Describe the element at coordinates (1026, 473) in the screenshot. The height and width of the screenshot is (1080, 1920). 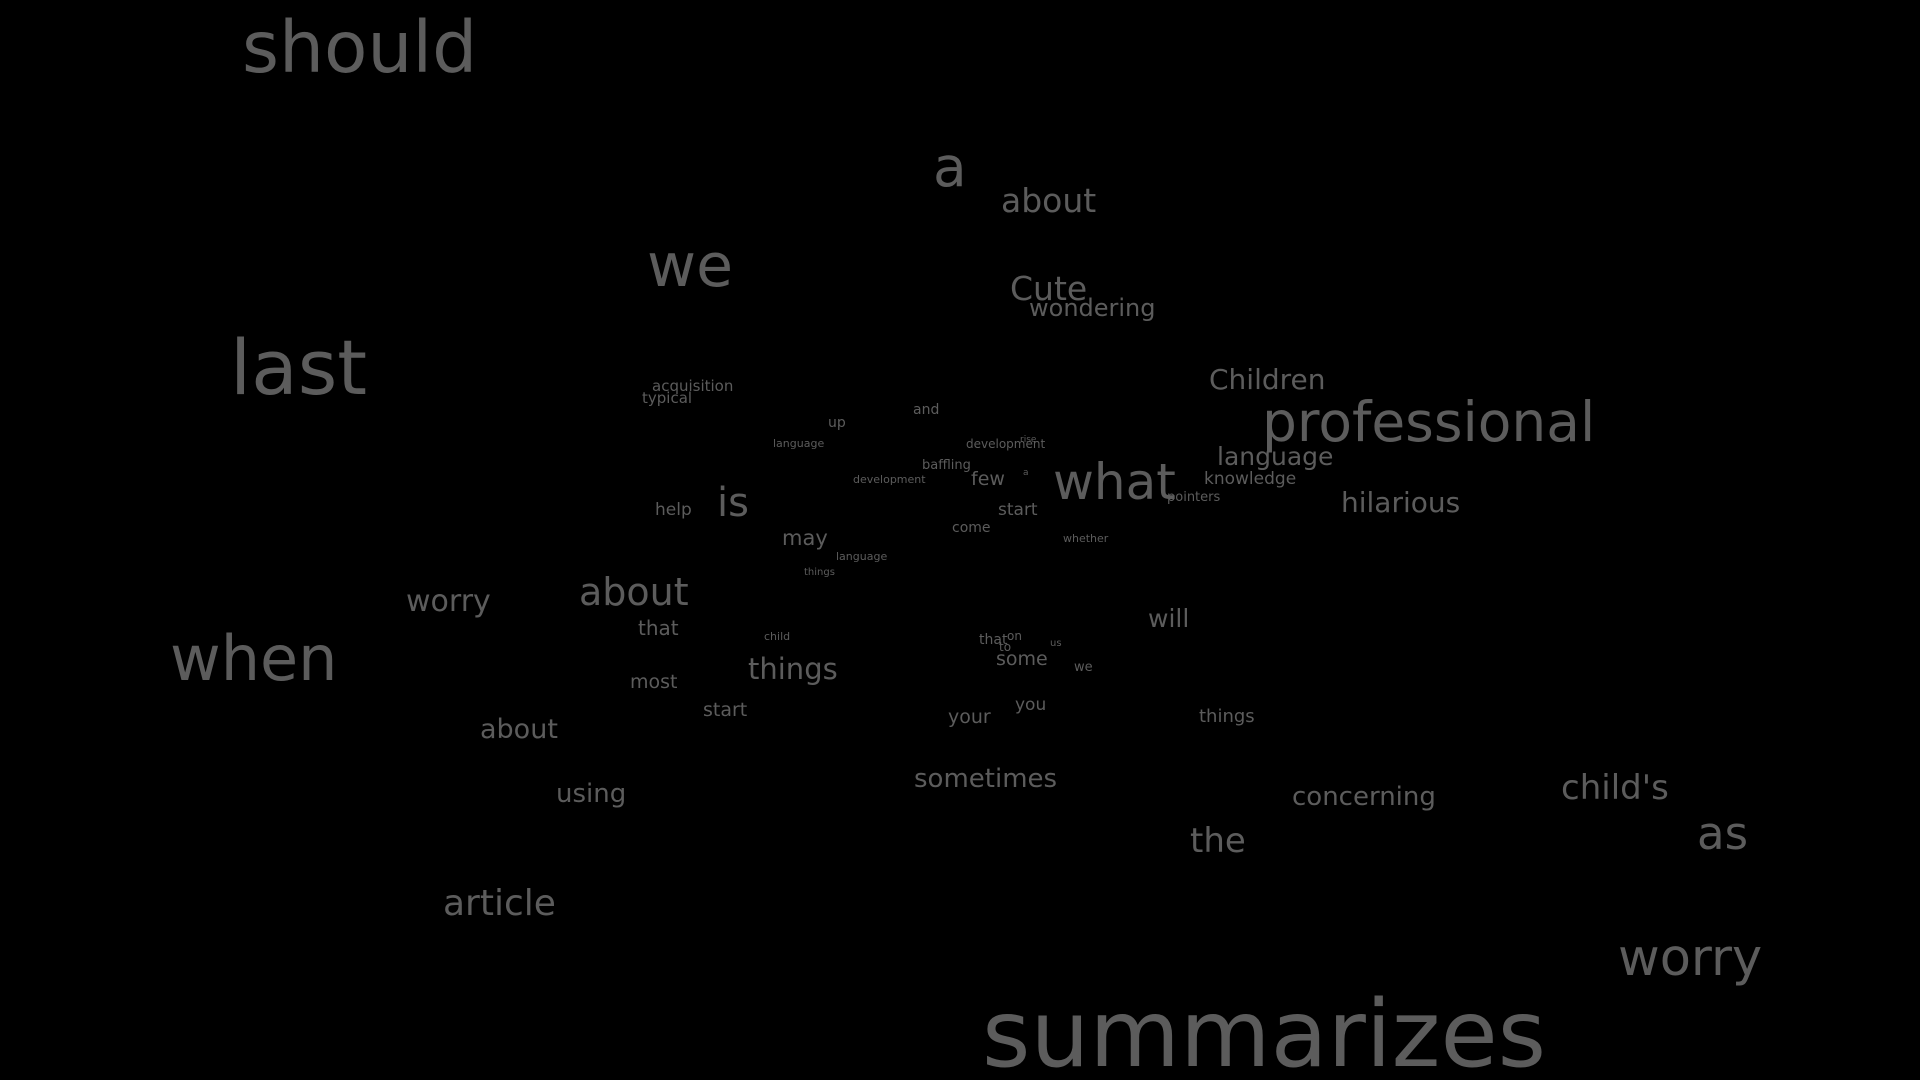
I see `cloud-word-a-tiny: a` at that location.